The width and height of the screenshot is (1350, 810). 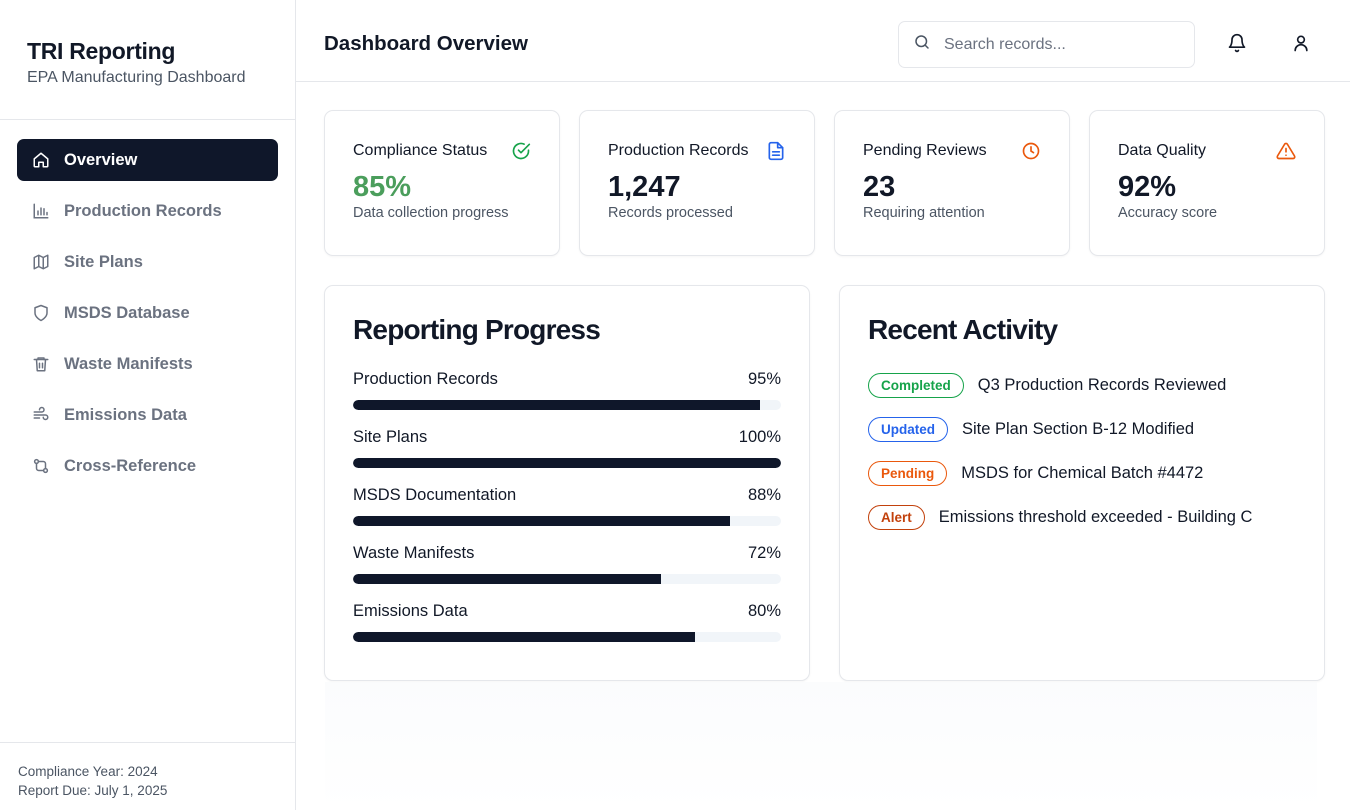 I want to click on progress-percent: 88%, so click(x=764, y=495).